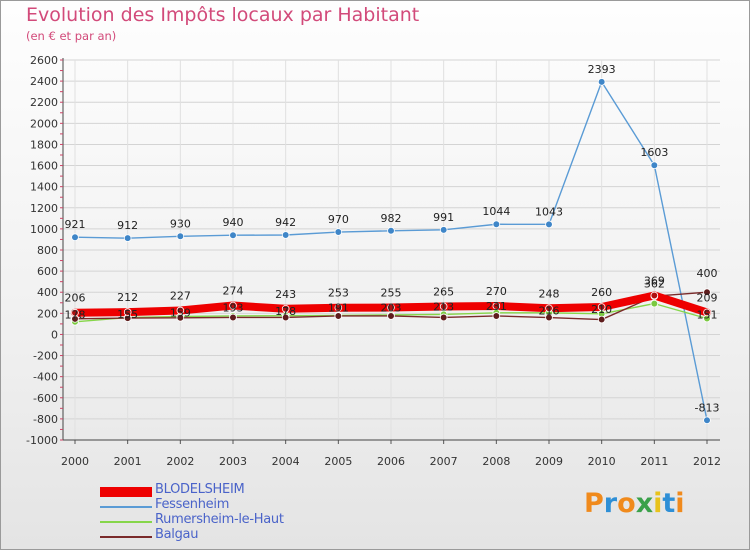 The image size is (750, 550). I want to click on y-tick-label: 2400, so click(44, 81).